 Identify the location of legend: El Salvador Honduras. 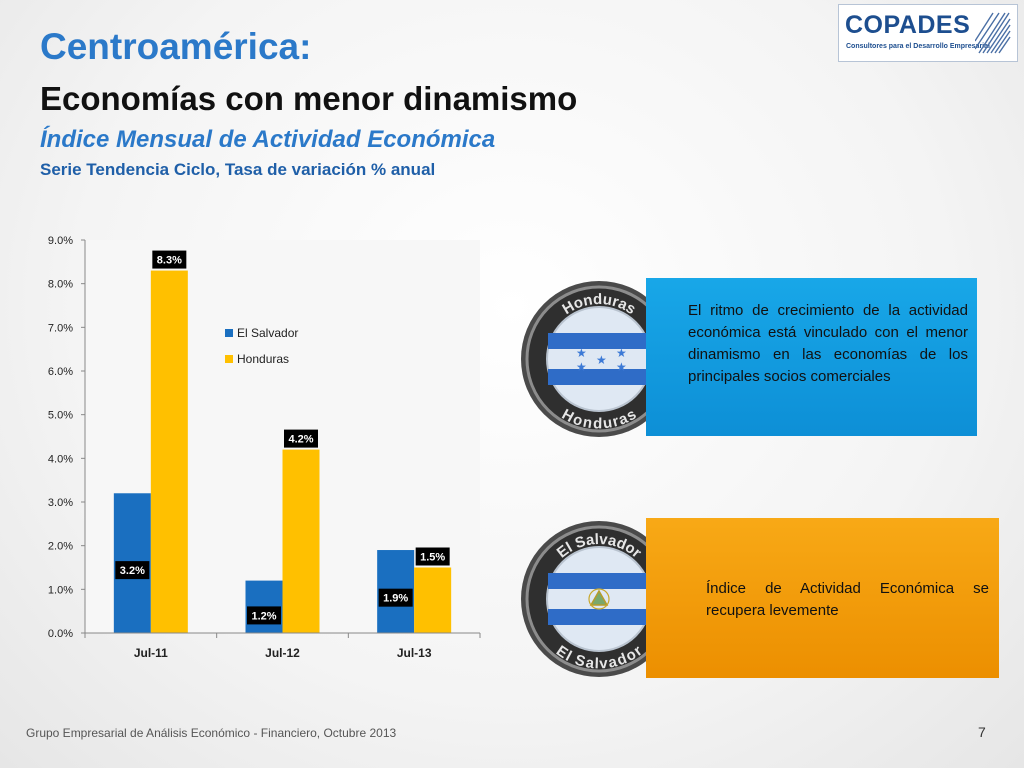
(261, 346).